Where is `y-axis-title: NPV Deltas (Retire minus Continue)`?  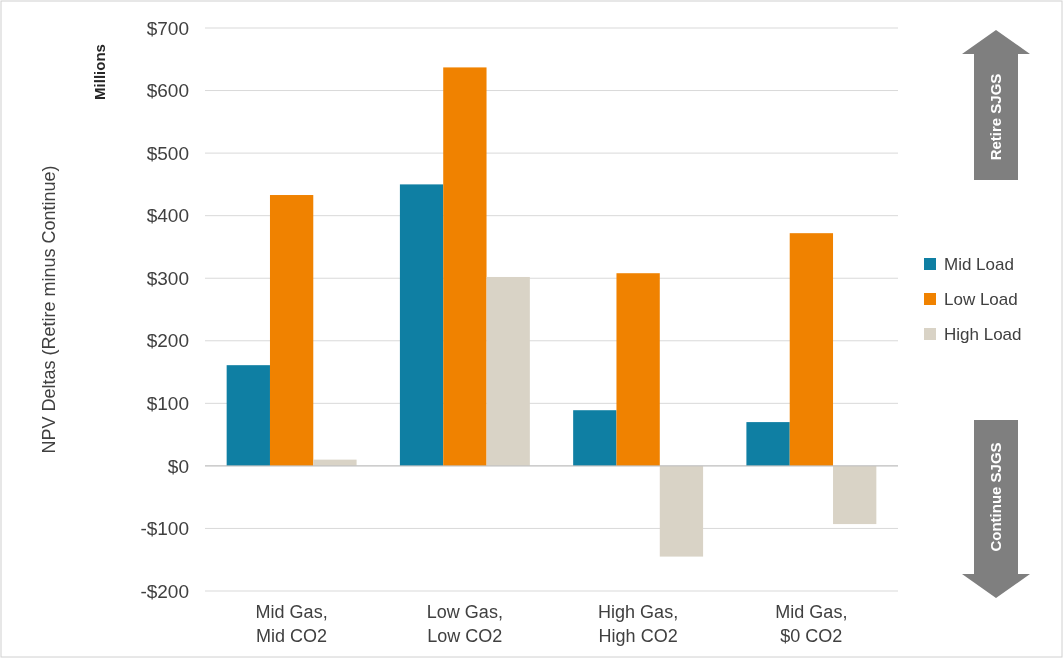
y-axis-title: NPV Deltas (Retire minus Continue) is located at coordinates (49, 309).